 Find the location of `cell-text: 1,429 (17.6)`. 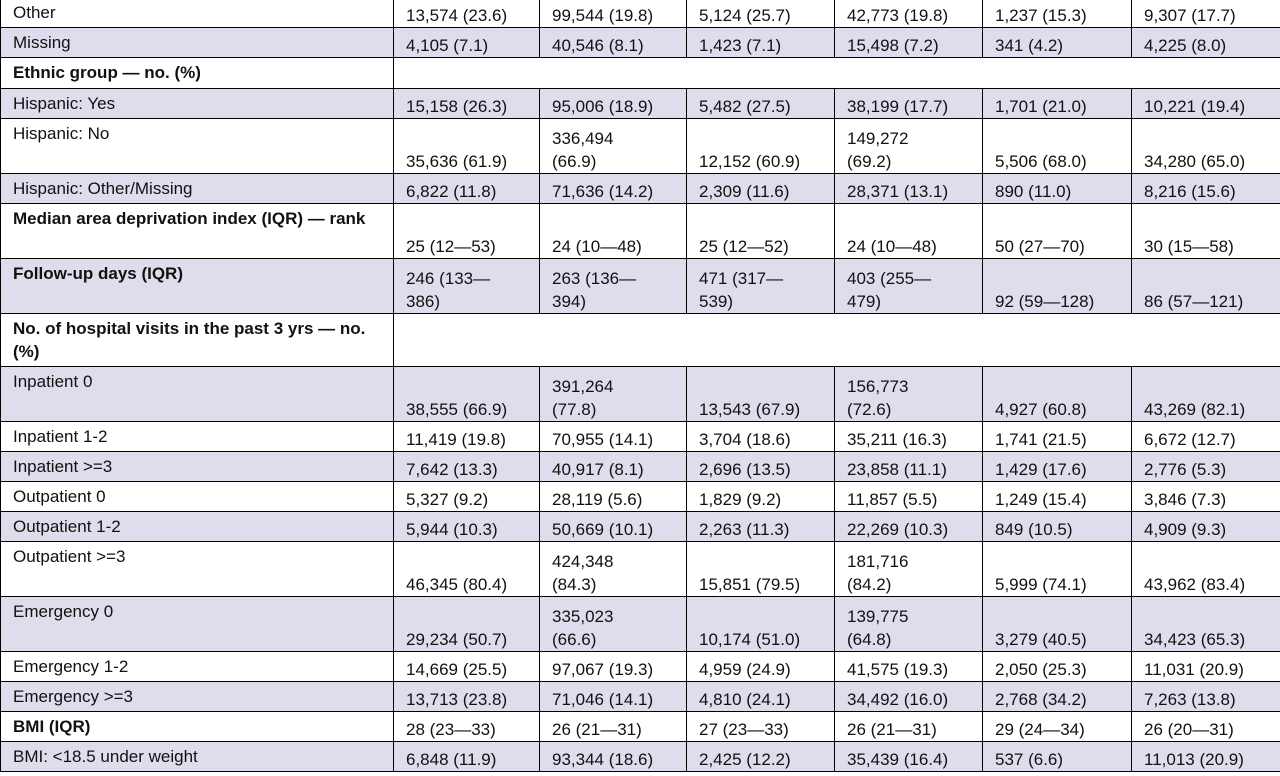

cell-text: 1,429 (17.6) is located at coordinates (1041, 469).